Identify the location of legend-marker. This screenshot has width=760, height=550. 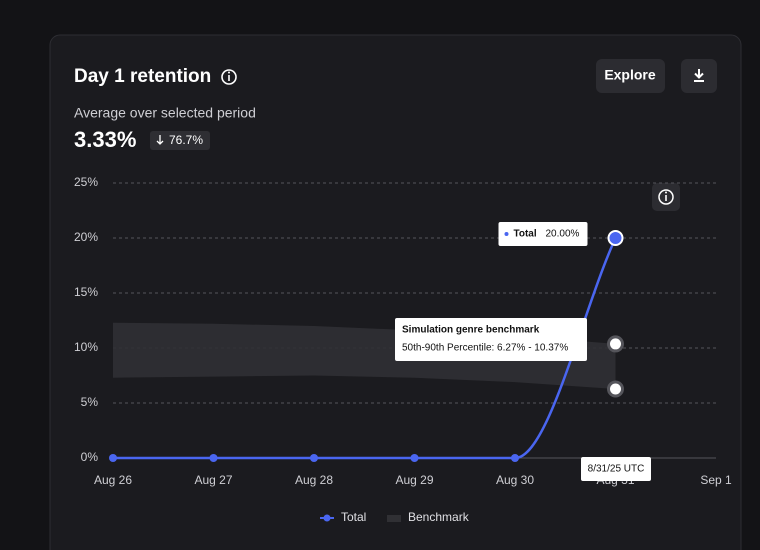
(327, 518).